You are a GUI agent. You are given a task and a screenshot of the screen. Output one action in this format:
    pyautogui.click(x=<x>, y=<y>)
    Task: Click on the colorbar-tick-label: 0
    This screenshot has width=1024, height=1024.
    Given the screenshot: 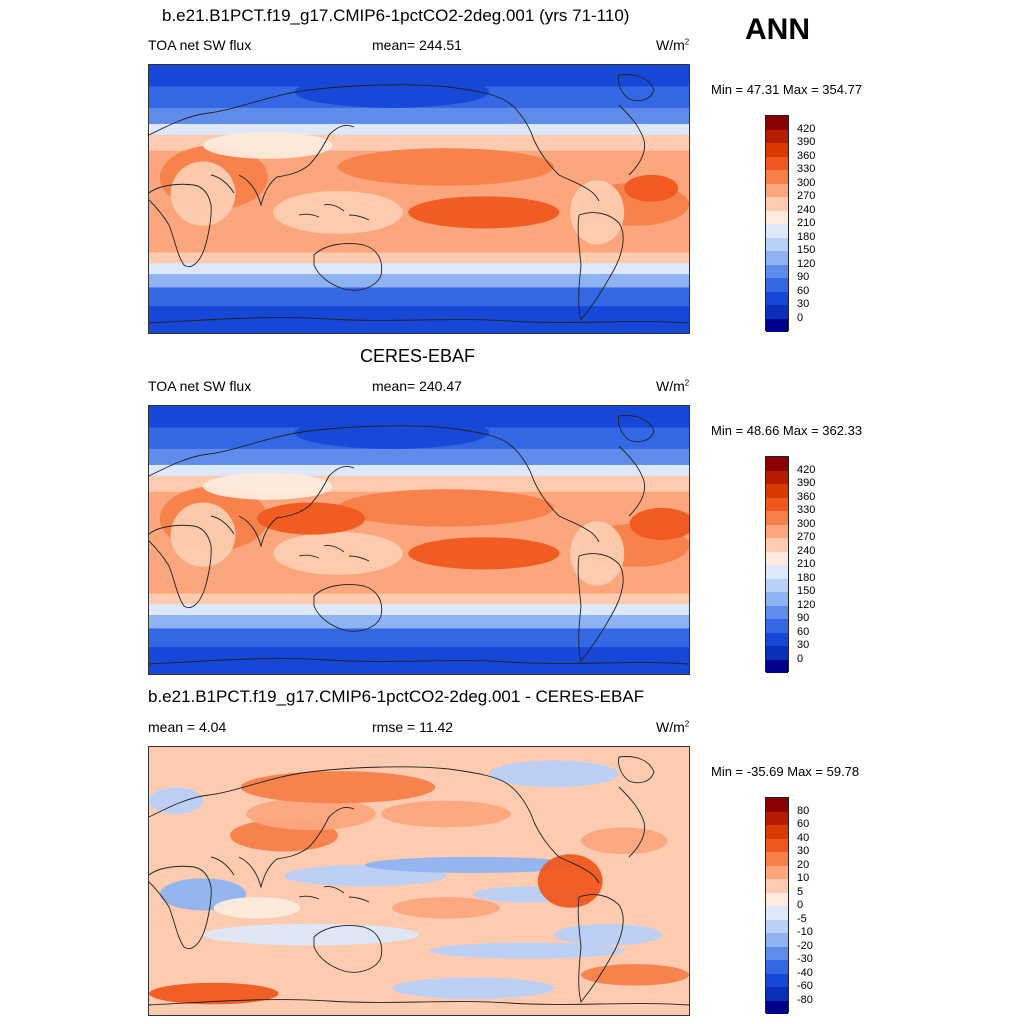 What is the action you would take?
    pyautogui.click(x=800, y=658)
    